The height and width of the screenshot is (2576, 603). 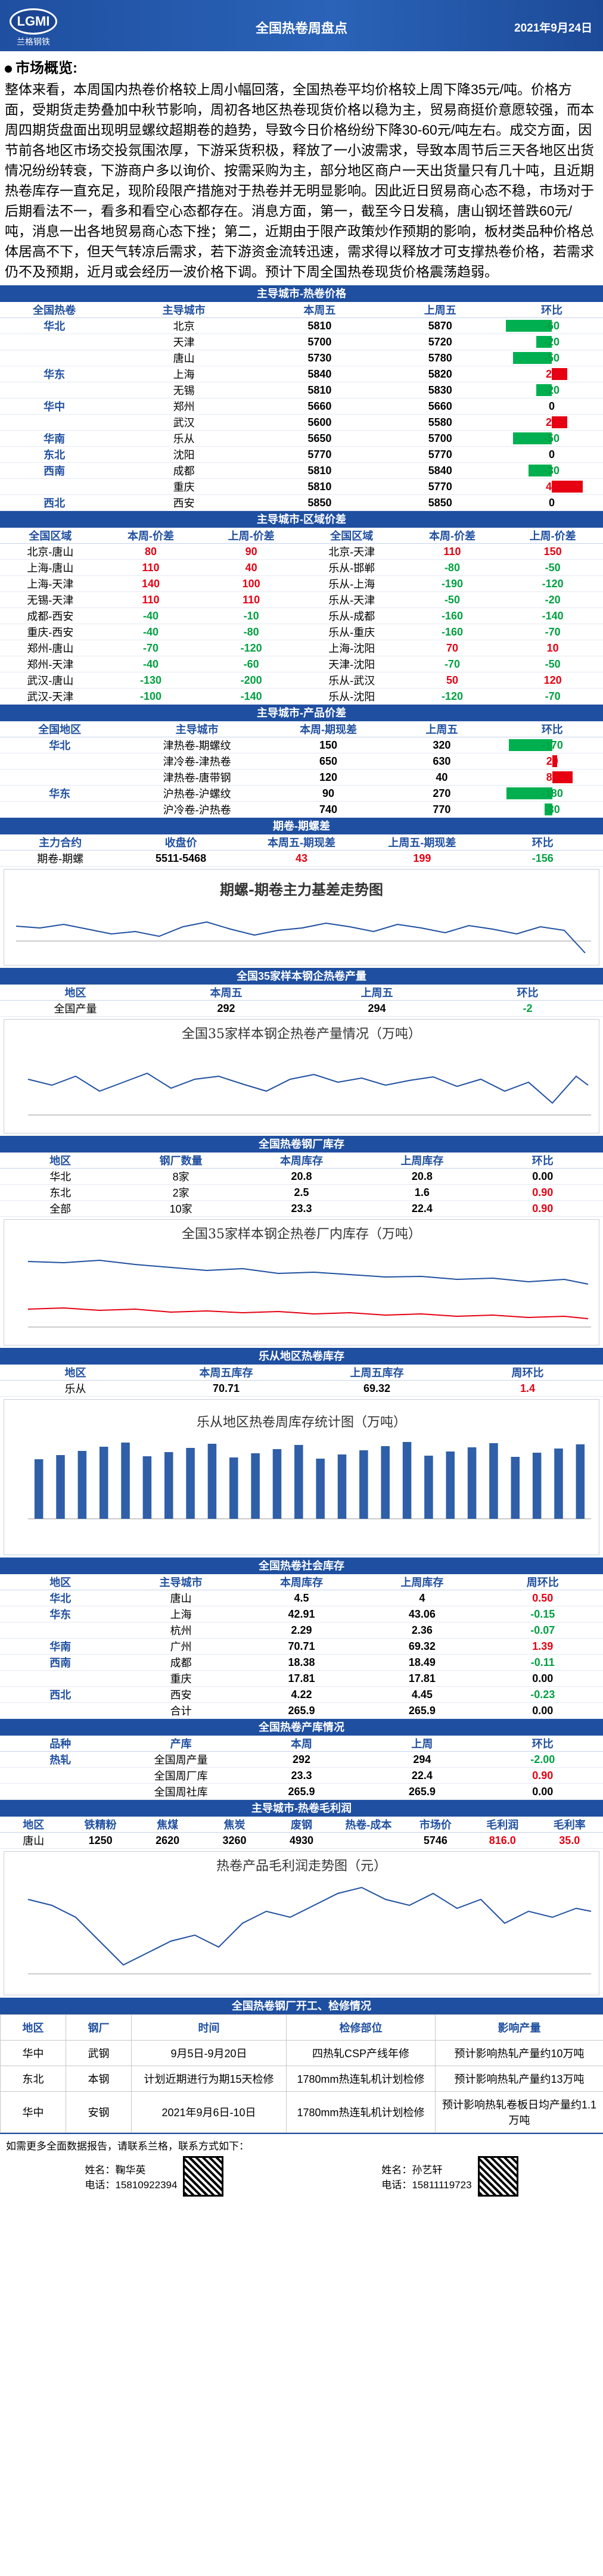 I want to click on table-row: 西北 西安 5850 5850 0, so click(x=301, y=502).